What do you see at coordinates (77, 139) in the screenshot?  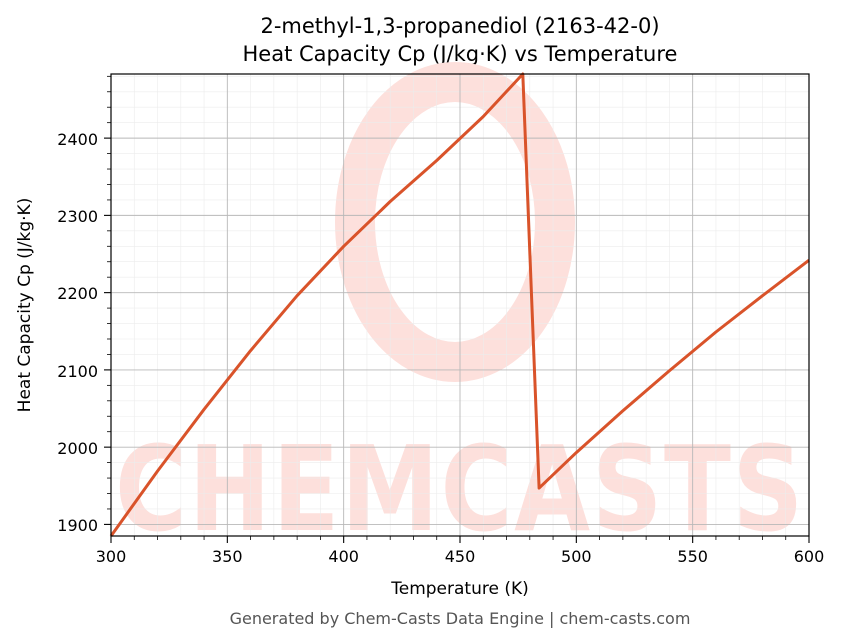 I see `y-tick-label: 2400` at bounding box center [77, 139].